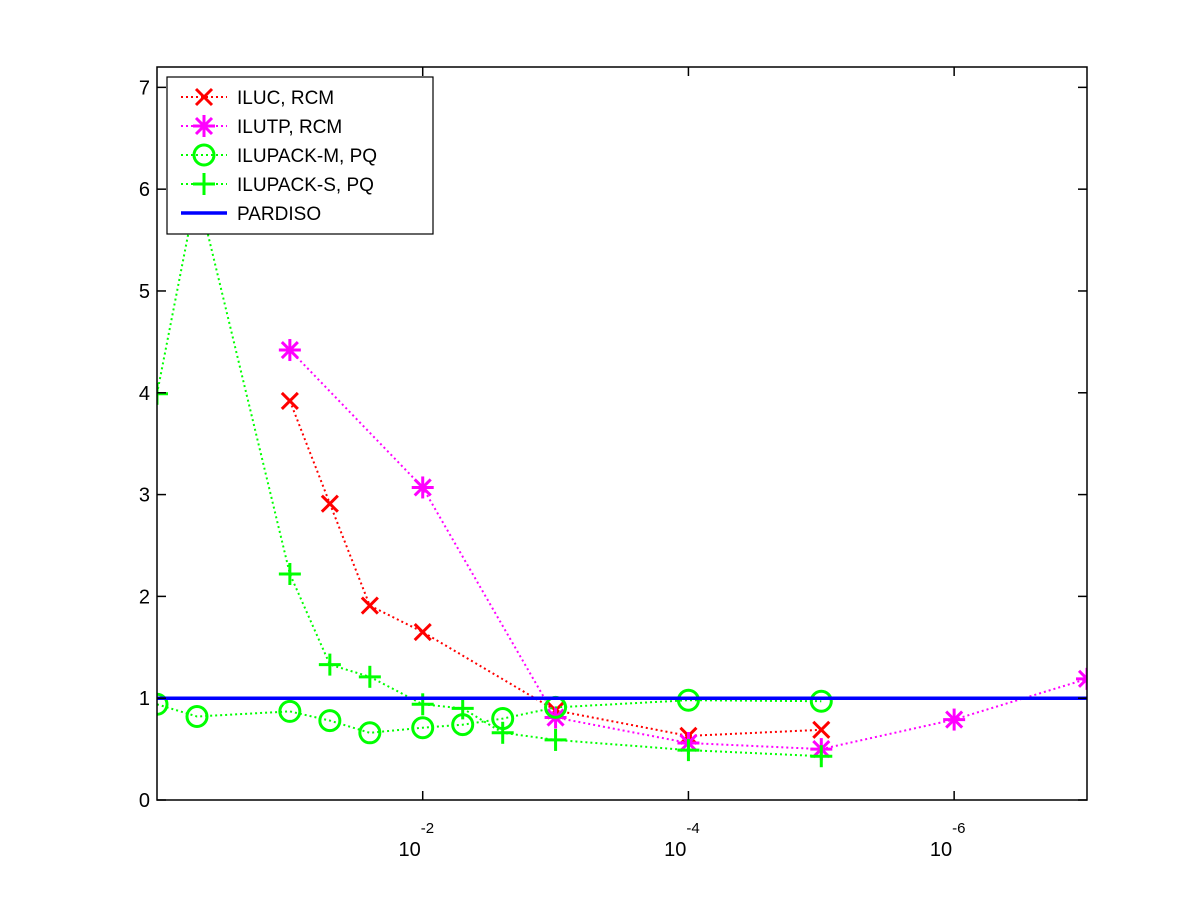 The height and width of the screenshot is (900, 1200). Describe the element at coordinates (285, 98) in the screenshot. I see `legend-label: ILUC, RCM` at that location.